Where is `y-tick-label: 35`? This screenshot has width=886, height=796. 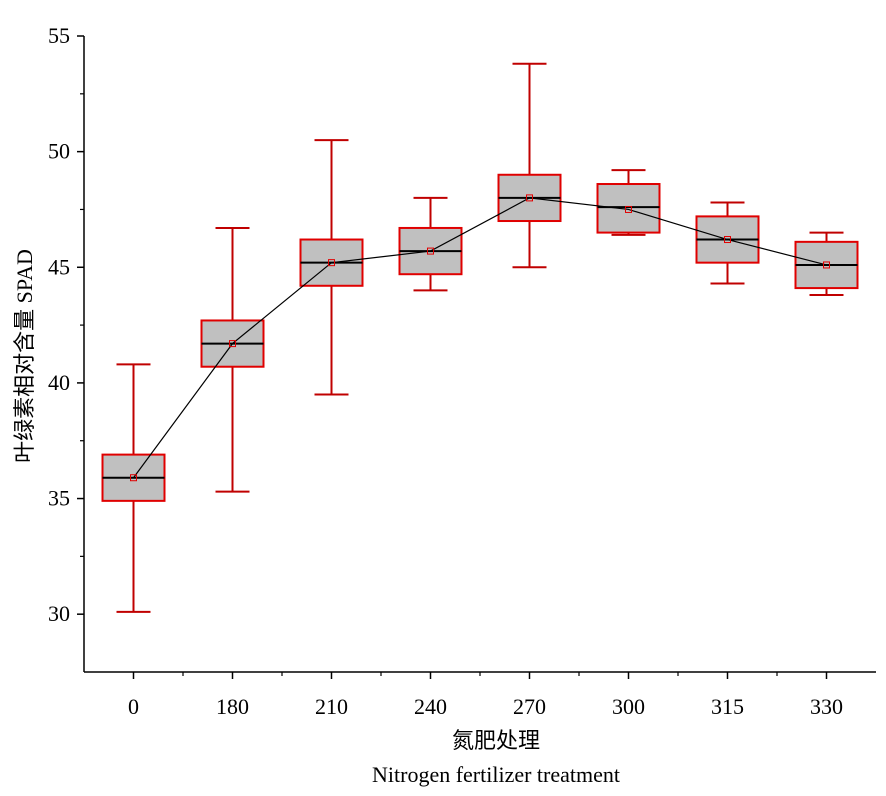 y-tick-label: 35 is located at coordinates (59, 498).